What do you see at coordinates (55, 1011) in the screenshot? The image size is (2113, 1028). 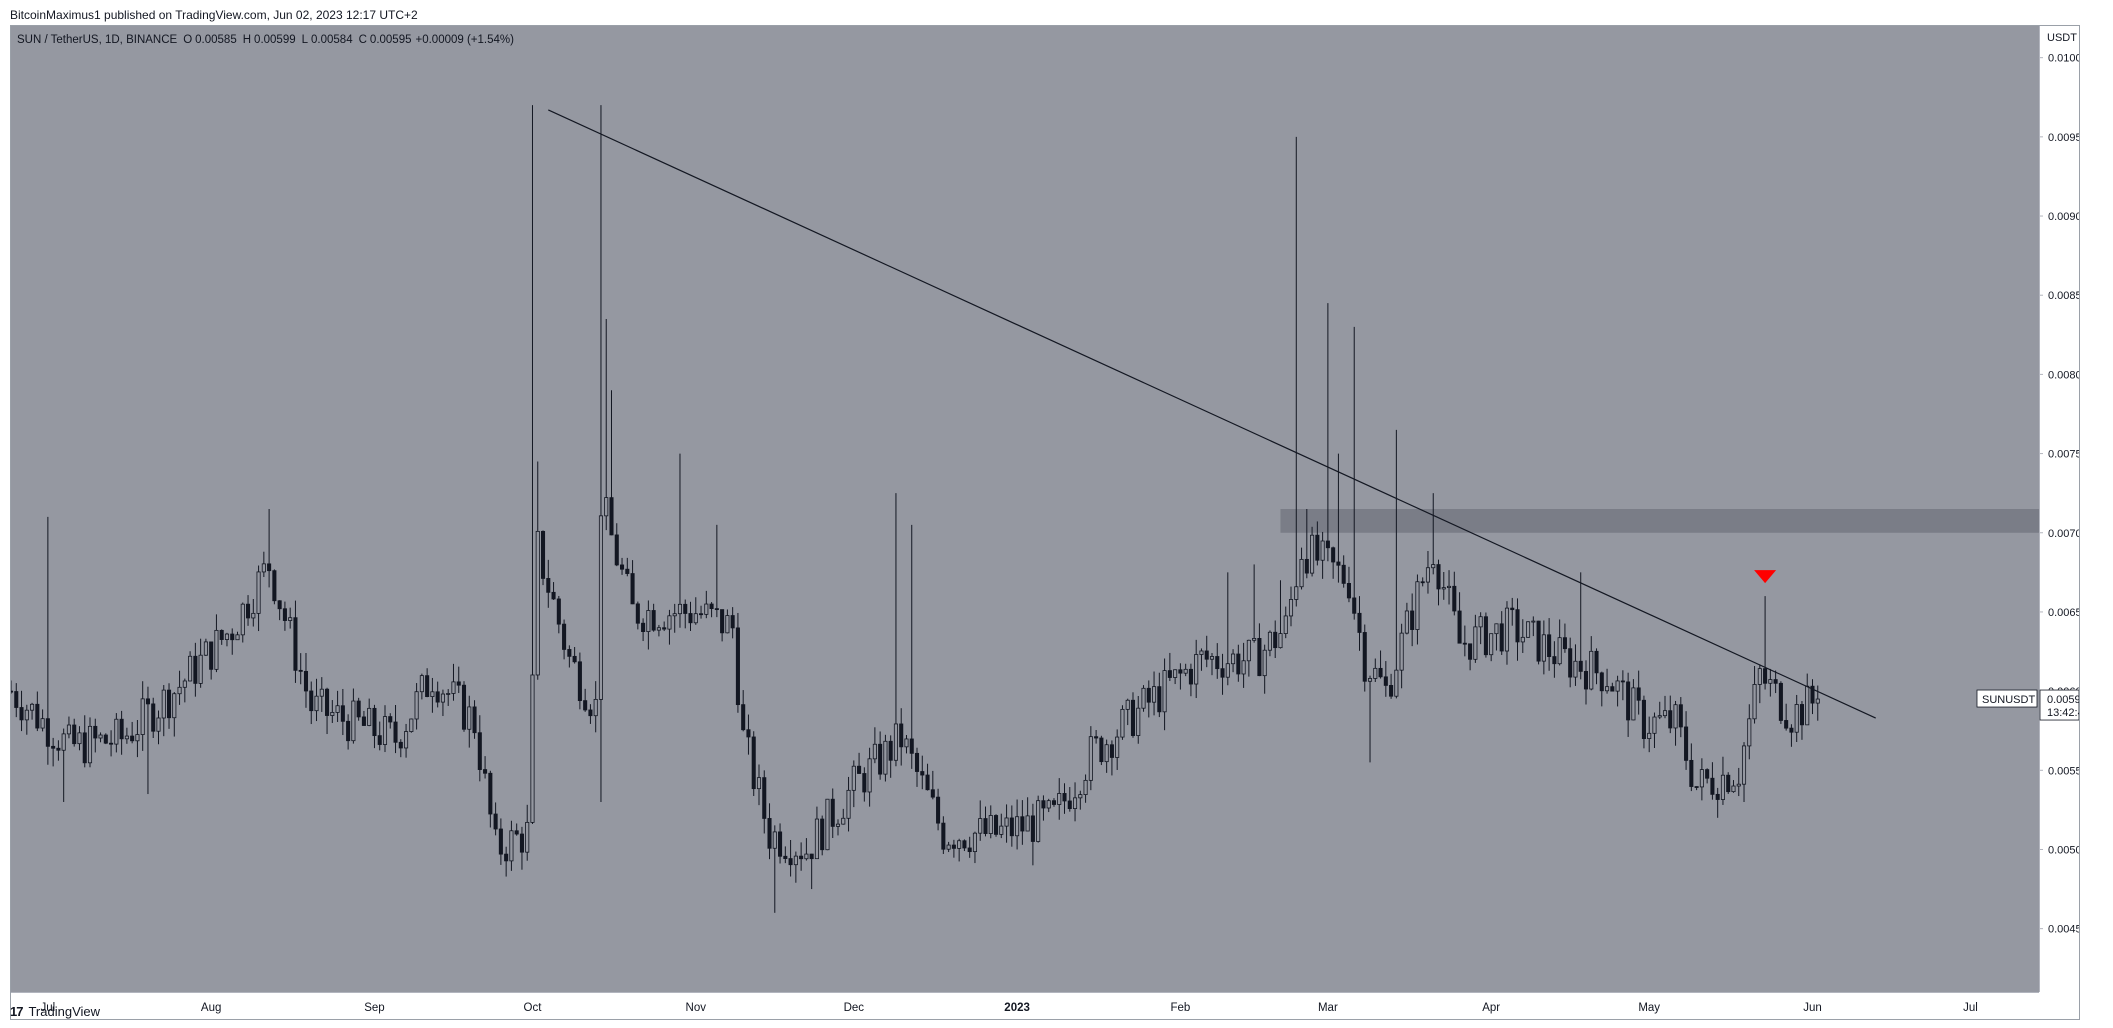 I see `tradingview-footer: 17 TradingView` at bounding box center [55, 1011].